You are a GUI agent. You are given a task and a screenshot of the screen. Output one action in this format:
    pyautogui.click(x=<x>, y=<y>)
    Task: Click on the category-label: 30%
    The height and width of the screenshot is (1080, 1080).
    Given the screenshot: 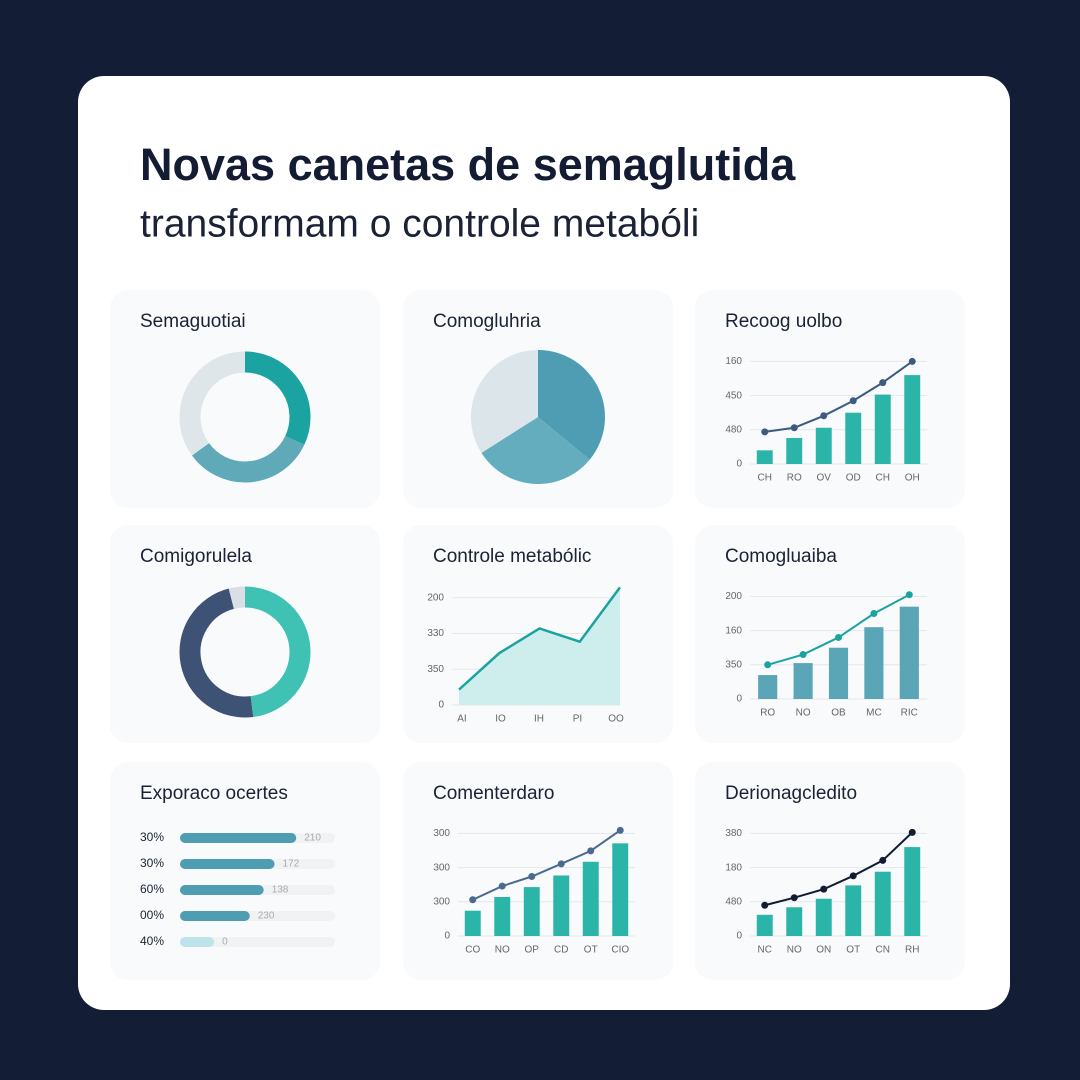 What is the action you would take?
    pyautogui.click(x=152, y=863)
    